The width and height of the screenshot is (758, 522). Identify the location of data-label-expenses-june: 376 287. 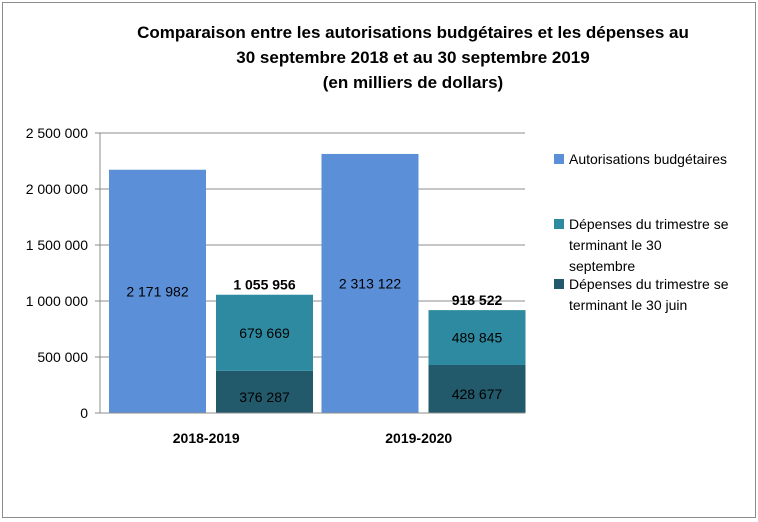
(264, 397).